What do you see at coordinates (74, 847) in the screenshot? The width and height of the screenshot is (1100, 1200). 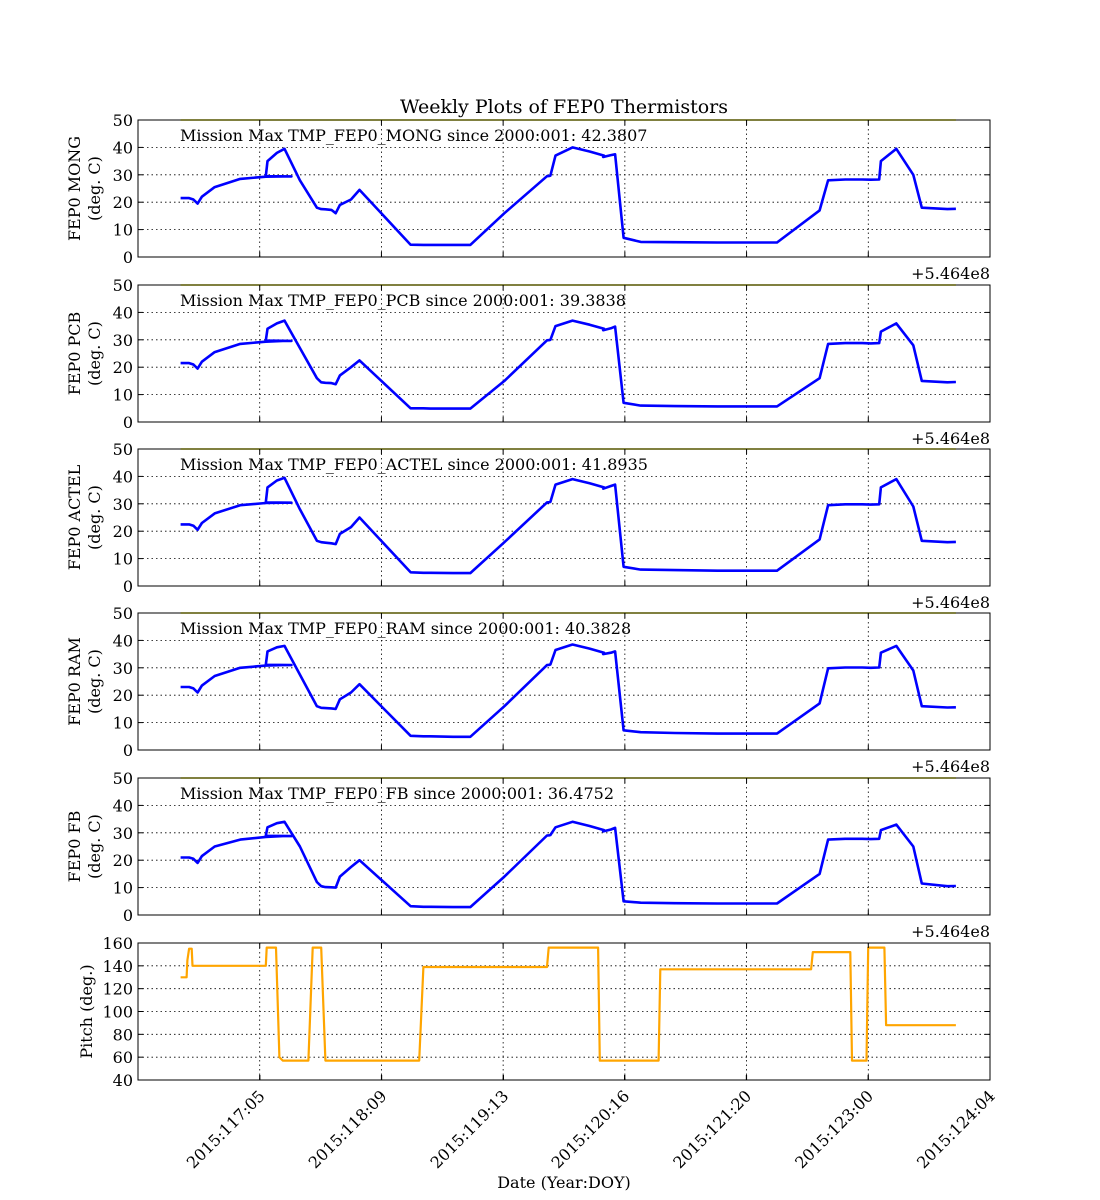 I see `y-axis-label: FEP0 FB` at bounding box center [74, 847].